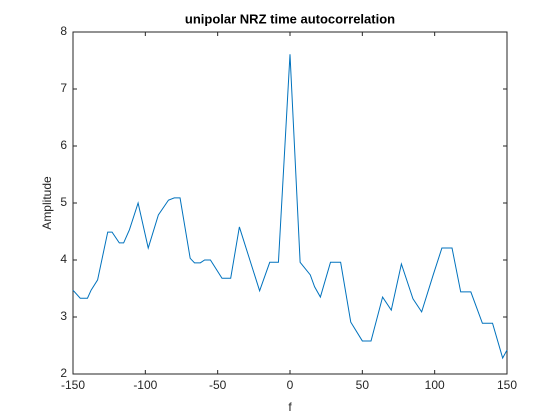 The height and width of the screenshot is (420, 560). What do you see at coordinates (63, 145) in the screenshot?
I see `y-tick-label: 6` at bounding box center [63, 145].